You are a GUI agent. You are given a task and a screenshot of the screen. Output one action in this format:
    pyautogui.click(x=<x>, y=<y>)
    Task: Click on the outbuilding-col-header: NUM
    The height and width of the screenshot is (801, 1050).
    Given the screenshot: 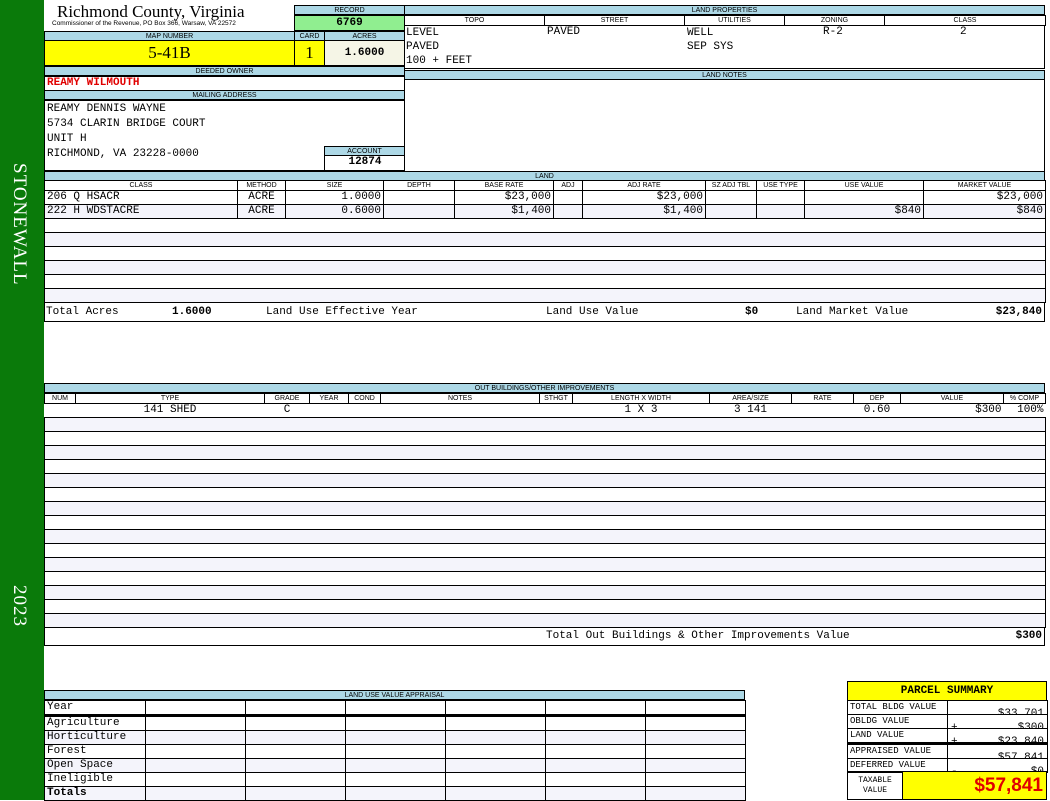 What is the action you would take?
    pyautogui.click(x=60, y=398)
    